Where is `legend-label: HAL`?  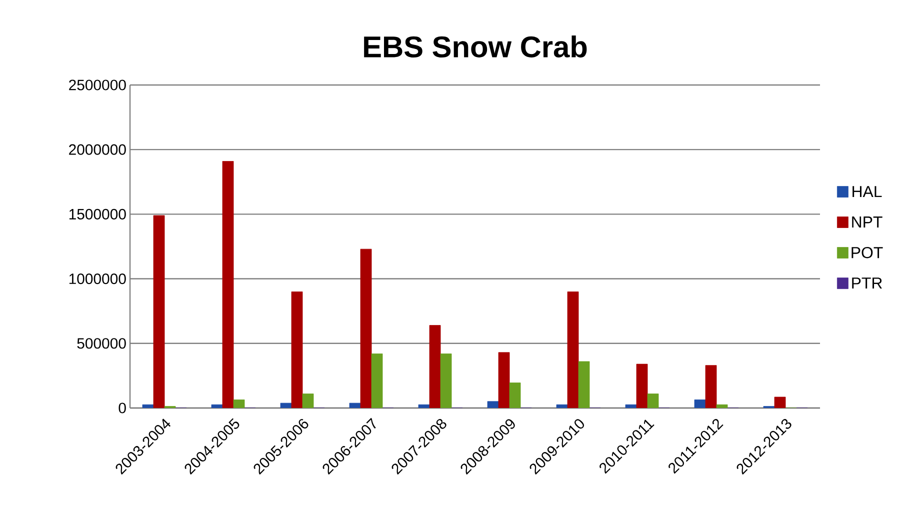 legend-label: HAL is located at coordinates (867, 192).